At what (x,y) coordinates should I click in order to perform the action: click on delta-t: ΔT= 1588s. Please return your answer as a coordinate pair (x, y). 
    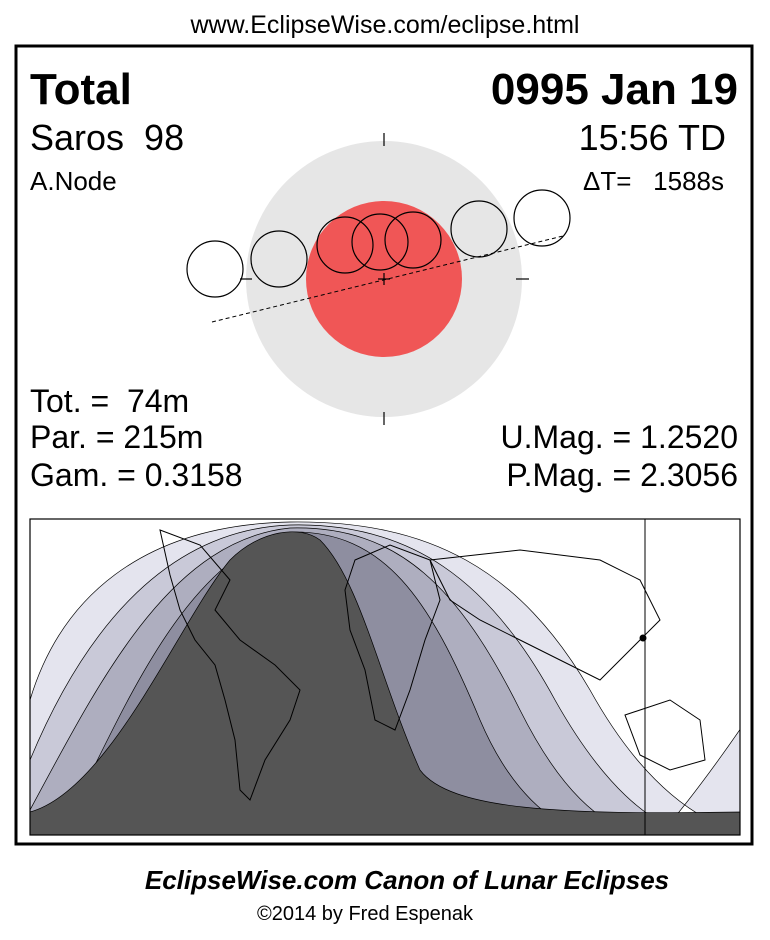
    Looking at the image, I should click on (653, 181).